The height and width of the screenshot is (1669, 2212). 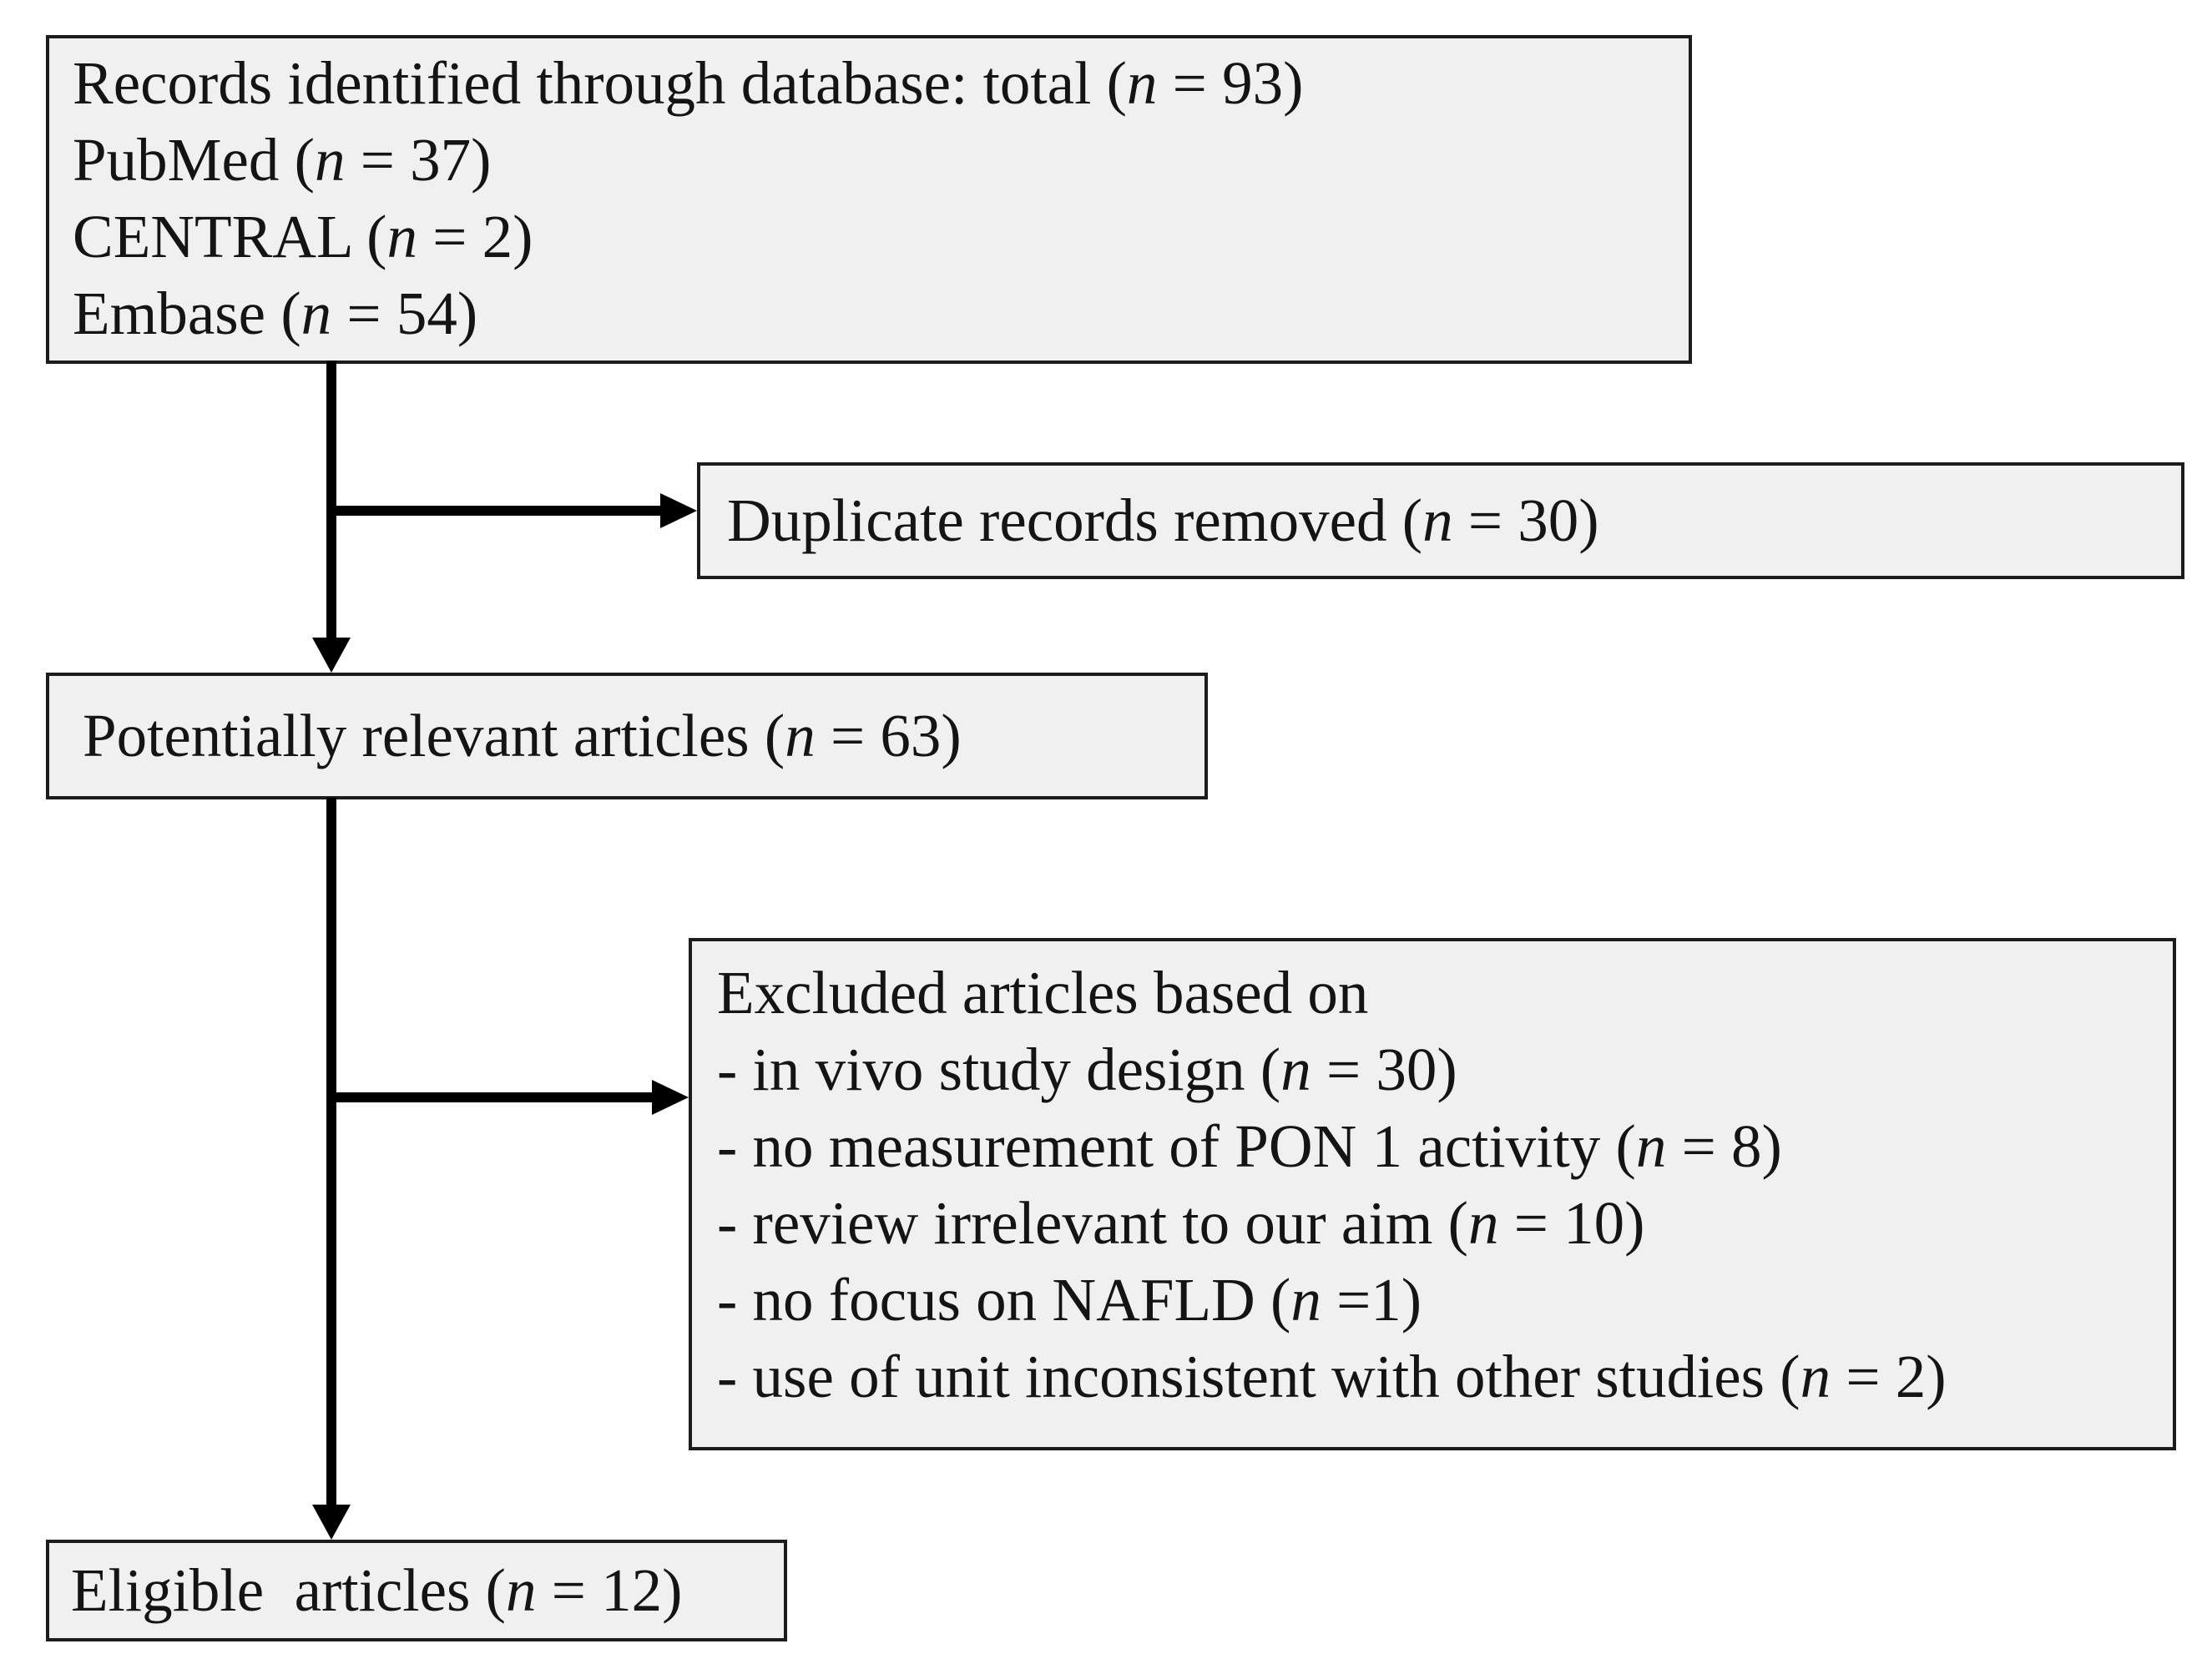 What do you see at coordinates (492, 1097) in the screenshot?
I see `arrow-branch-to-excluded-shaft` at bounding box center [492, 1097].